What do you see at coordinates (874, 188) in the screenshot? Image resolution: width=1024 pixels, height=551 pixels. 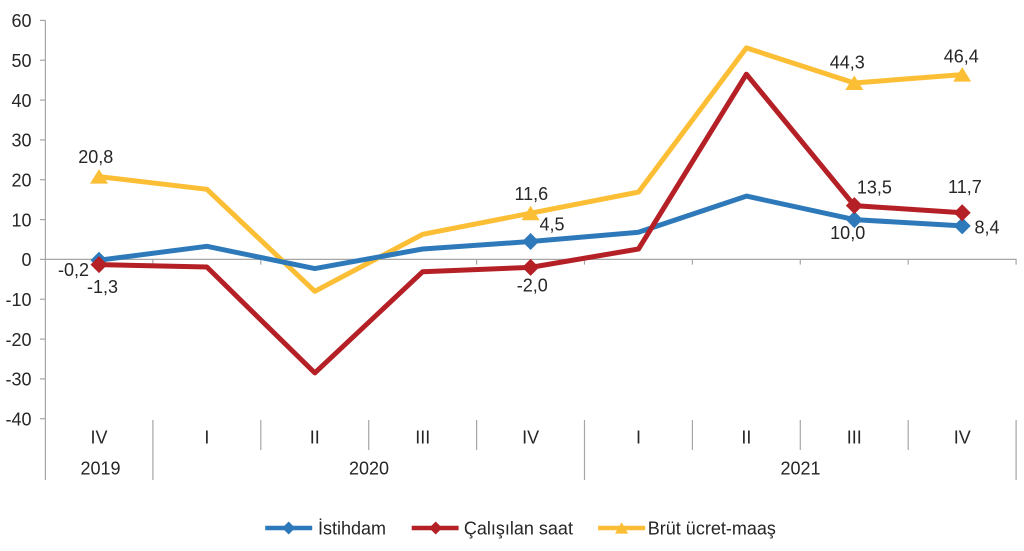 I see `svg-text: 13,5` at bounding box center [874, 188].